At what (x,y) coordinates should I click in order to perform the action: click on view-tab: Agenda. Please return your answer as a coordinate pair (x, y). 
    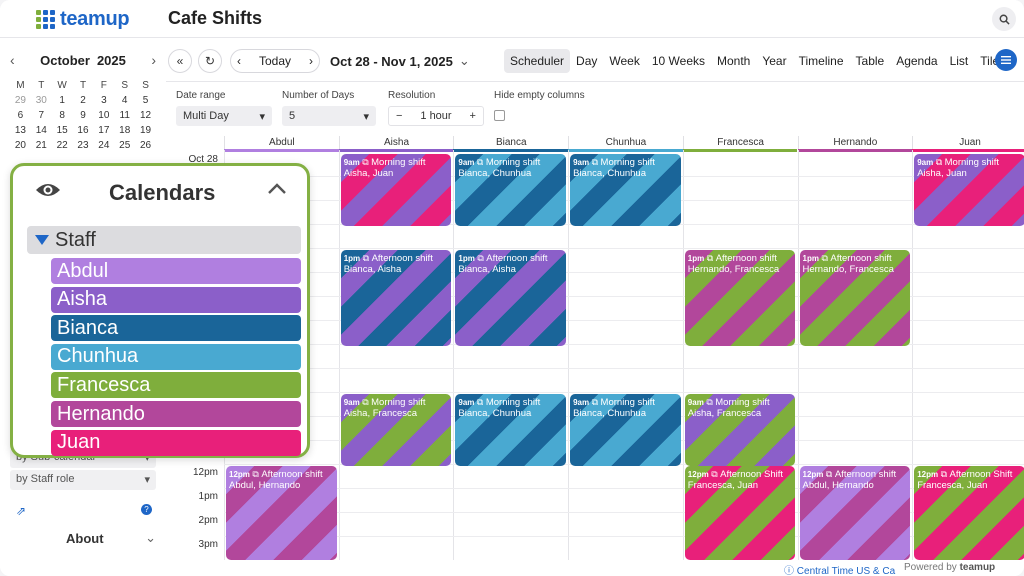
    Looking at the image, I should click on (917, 61).